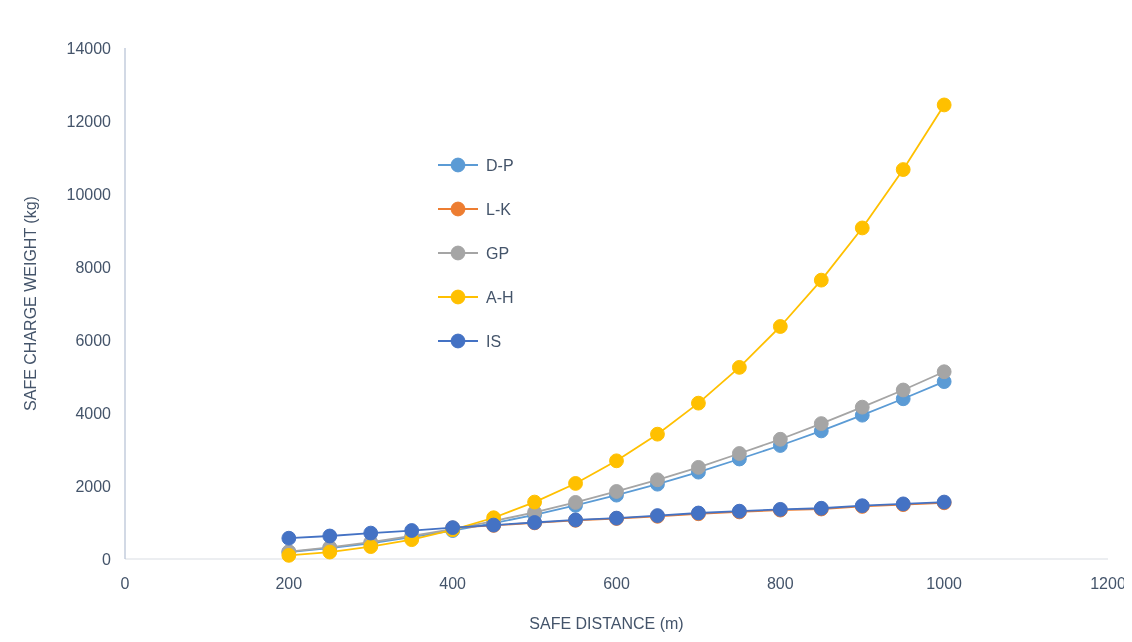 The width and height of the screenshot is (1132, 642). I want to click on y-tick-label: 12000, so click(89, 121).